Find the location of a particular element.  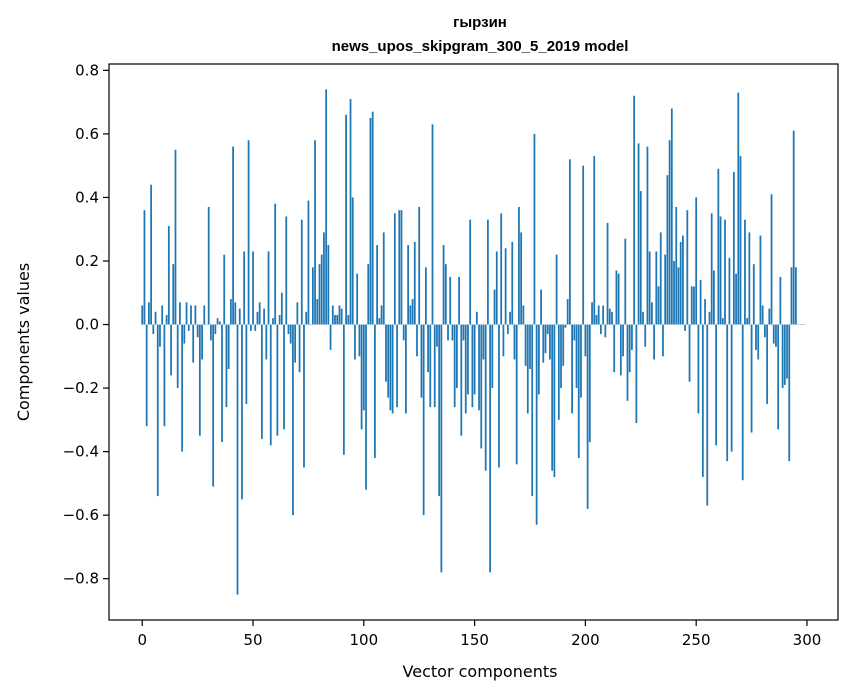

x-tick-label: 200 is located at coordinates (585, 640).